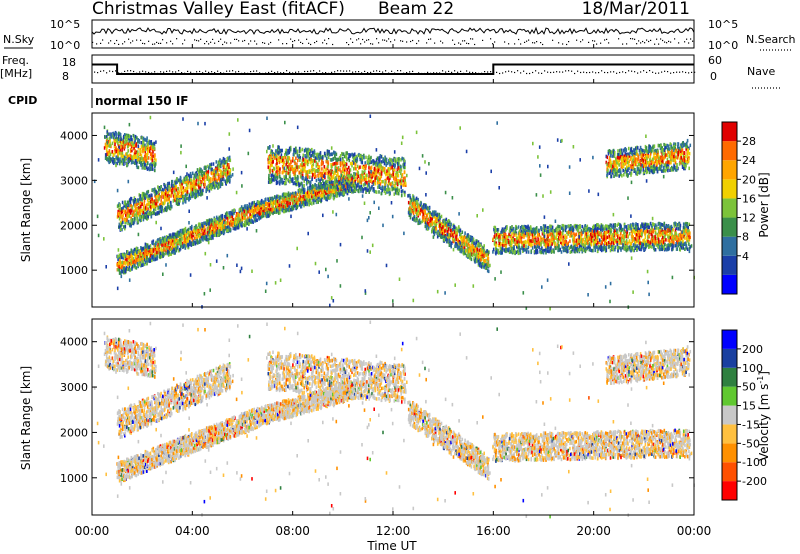 This screenshot has width=800, height=554. I want to click on nave-label: Nave, so click(761, 71).